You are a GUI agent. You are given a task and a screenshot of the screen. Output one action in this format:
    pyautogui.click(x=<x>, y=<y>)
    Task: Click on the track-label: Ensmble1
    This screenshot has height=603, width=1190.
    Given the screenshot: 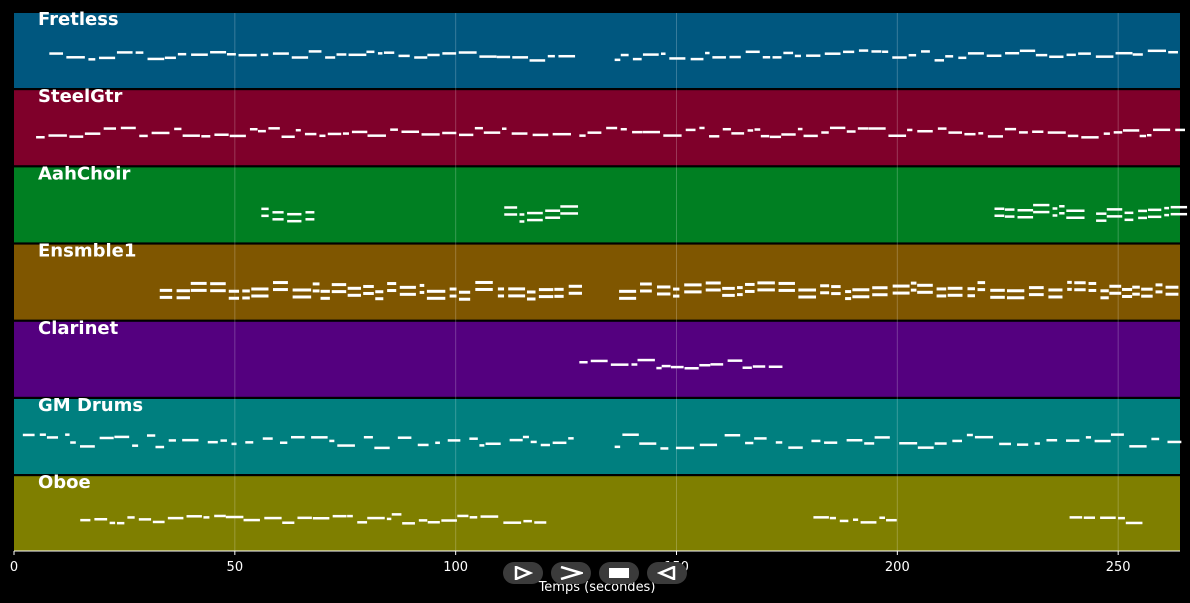 What is the action you would take?
    pyautogui.click(x=87, y=251)
    